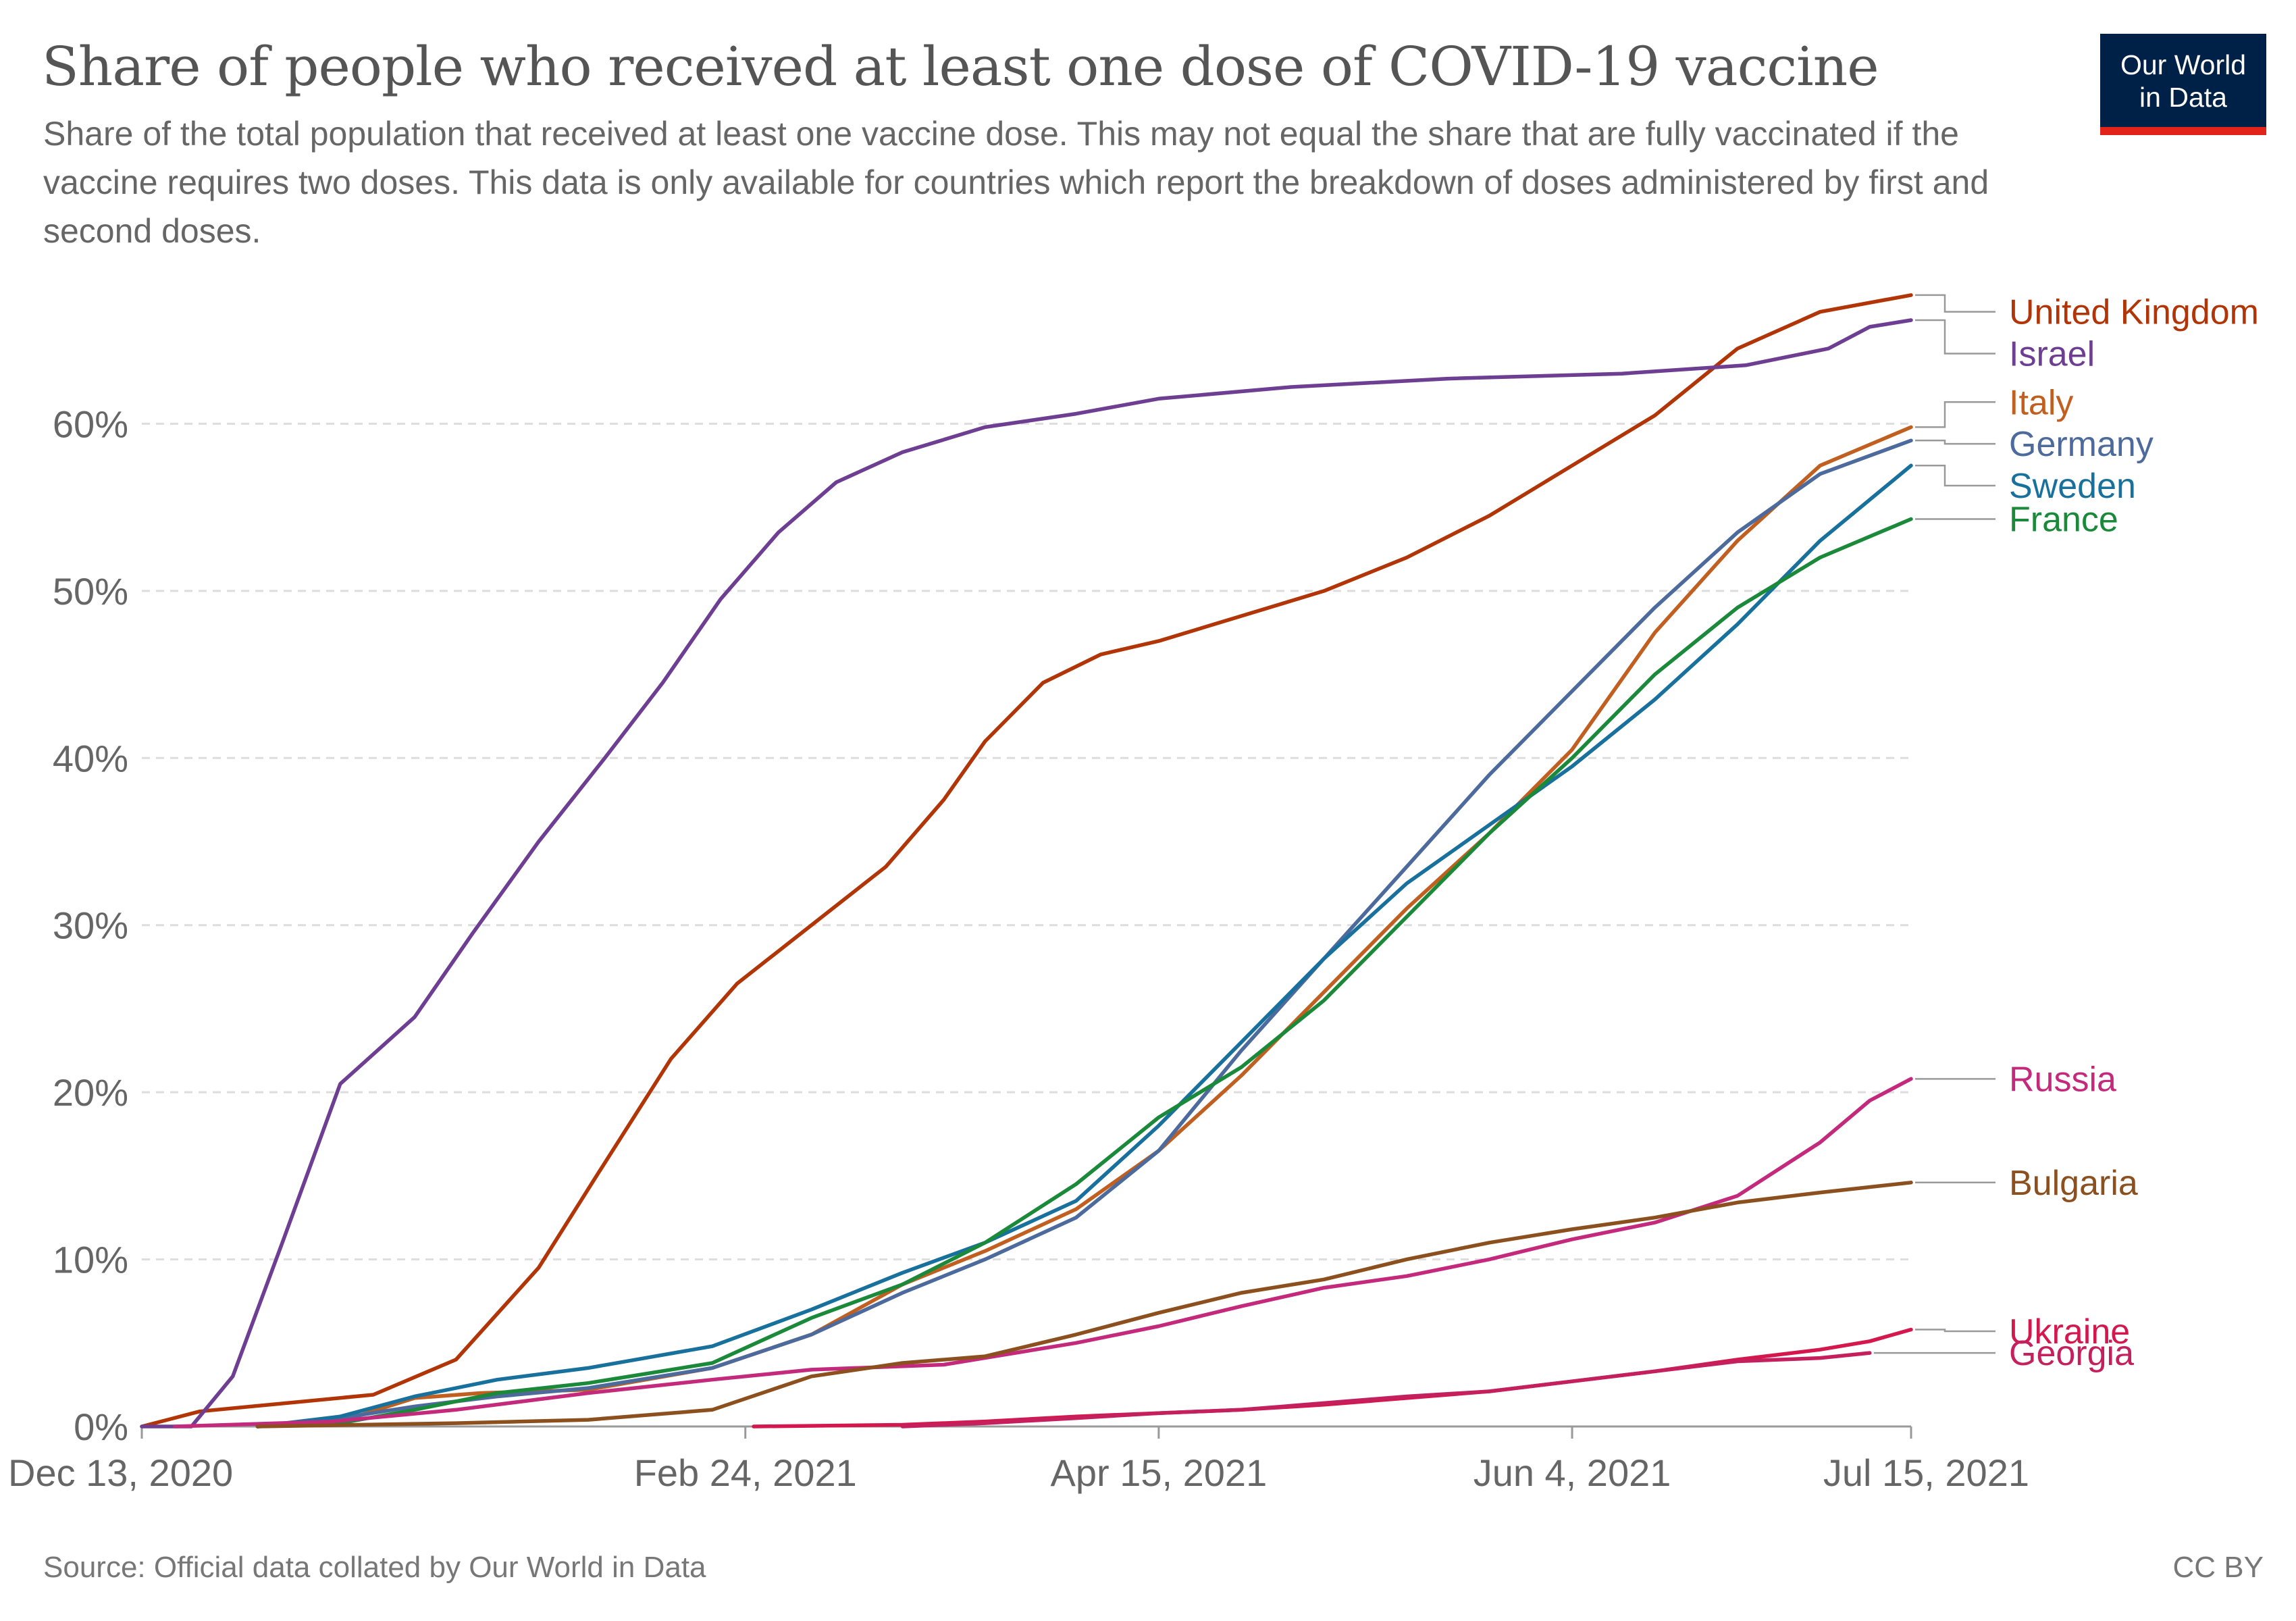 The height and width of the screenshot is (1621, 2296). Describe the element at coordinates (2134, 312) in the screenshot. I see `series-label: United Kingdom` at that location.